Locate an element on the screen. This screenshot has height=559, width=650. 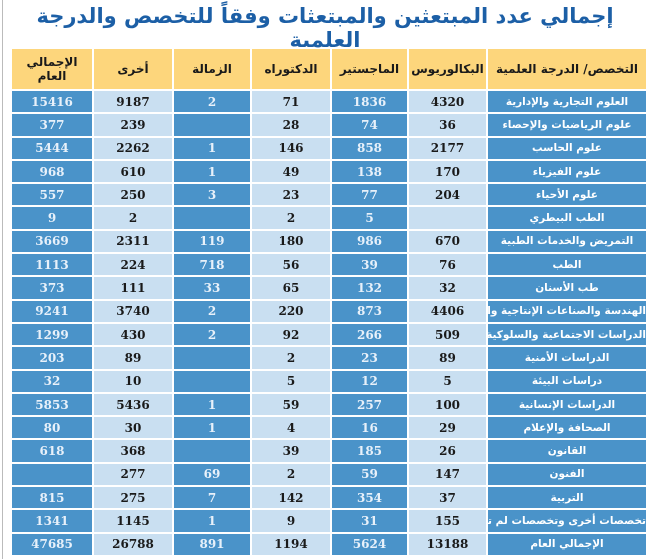
cell-total: 5853 is located at coordinates (52, 404).